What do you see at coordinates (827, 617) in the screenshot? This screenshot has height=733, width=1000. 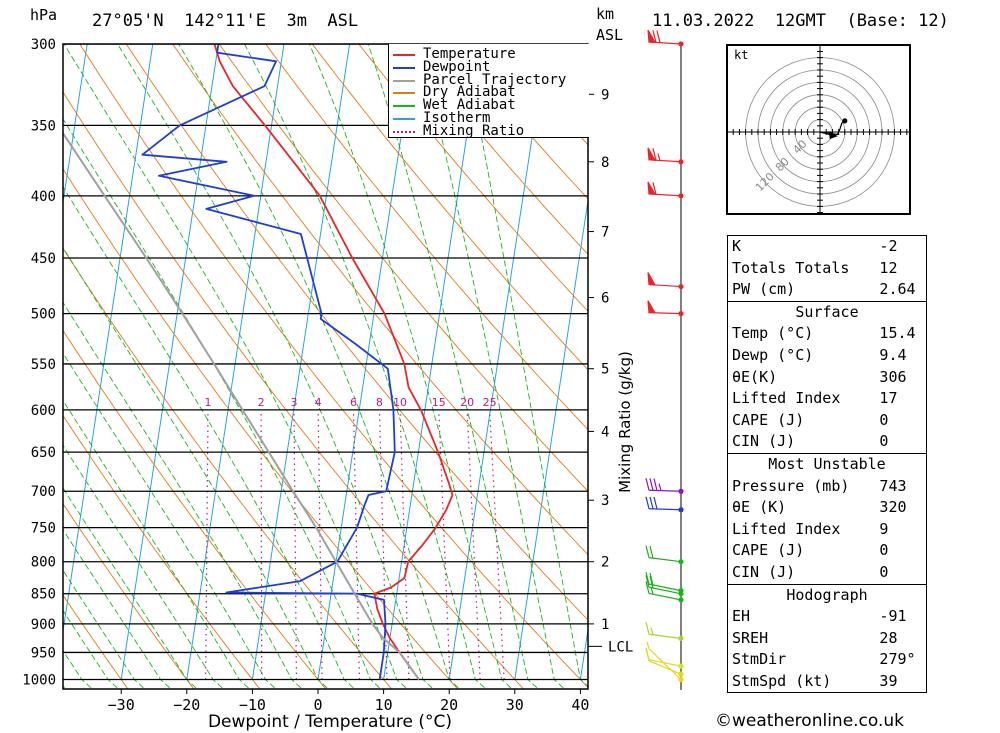 I see `index-row: EH -91` at bounding box center [827, 617].